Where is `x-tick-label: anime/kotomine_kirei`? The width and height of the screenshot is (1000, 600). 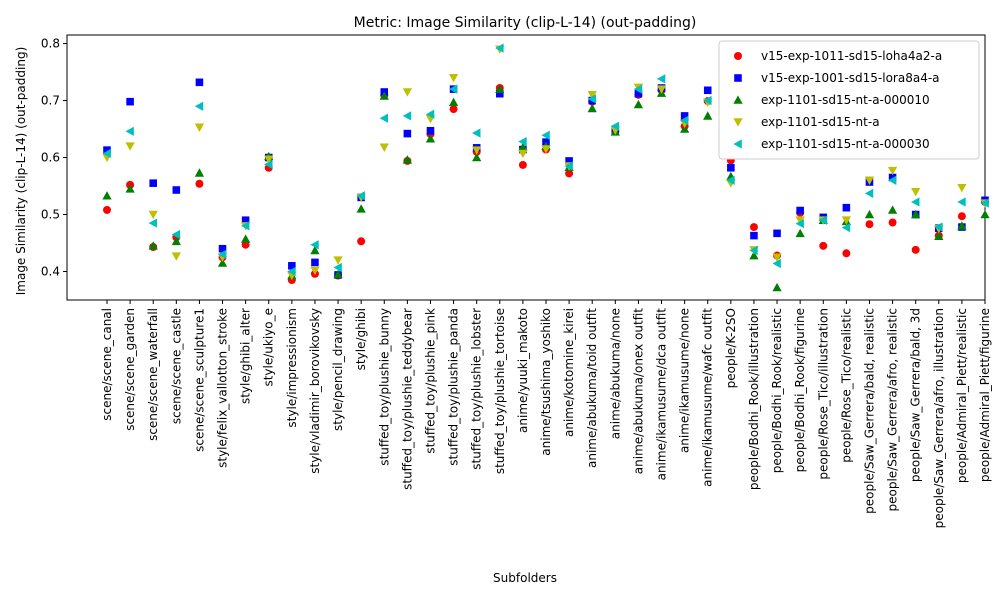 x-tick-label: anime/kotomine_kirei is located at coordinates (569, 372).